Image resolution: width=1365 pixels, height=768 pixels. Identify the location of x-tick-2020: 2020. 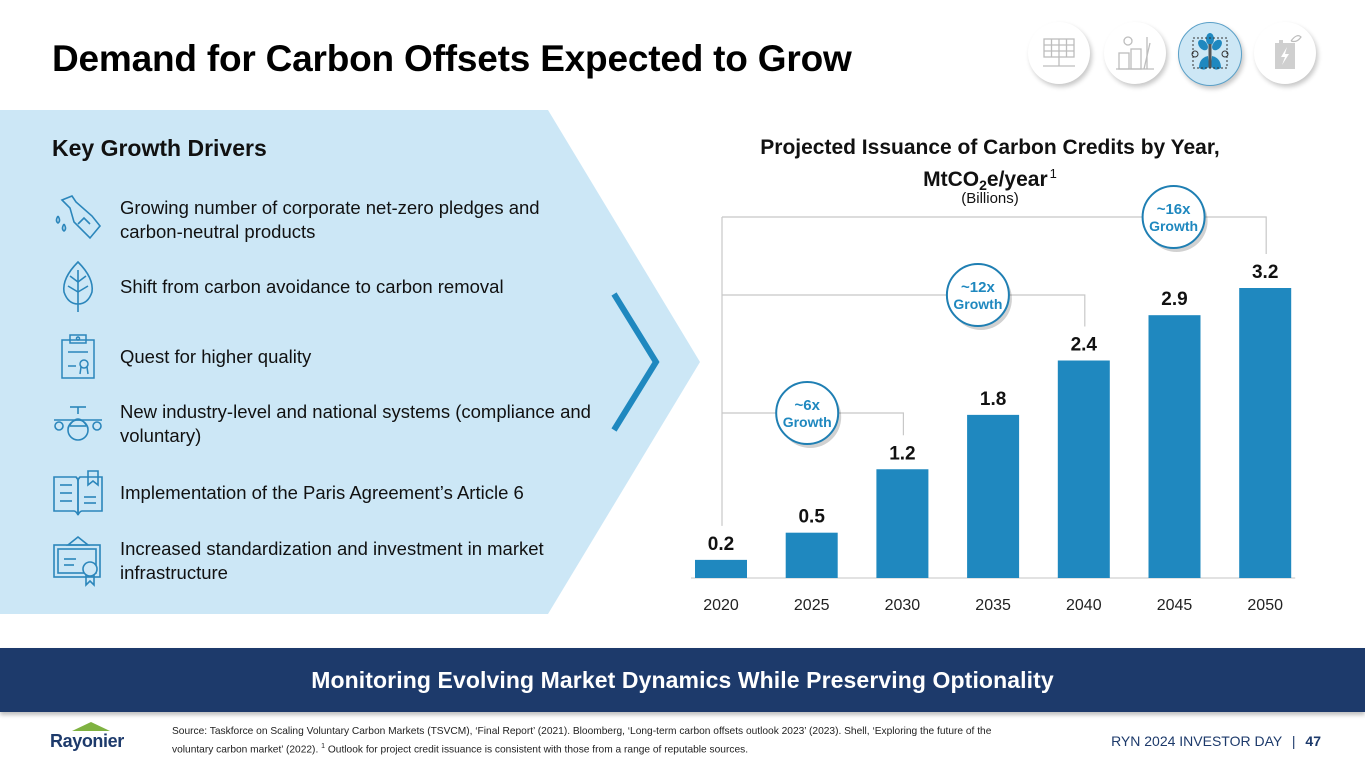
(721, 605).